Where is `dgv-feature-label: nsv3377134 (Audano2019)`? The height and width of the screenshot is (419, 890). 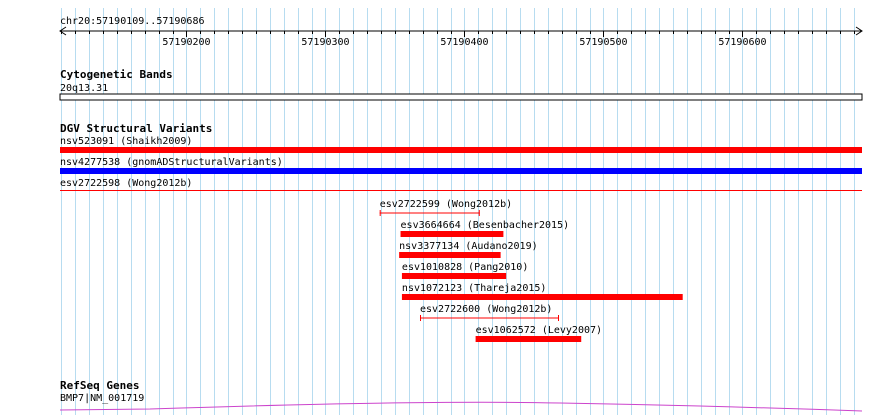
dgv-feature-label: nsv3377134 (Audano2019) is located at coordinates (468, 246).